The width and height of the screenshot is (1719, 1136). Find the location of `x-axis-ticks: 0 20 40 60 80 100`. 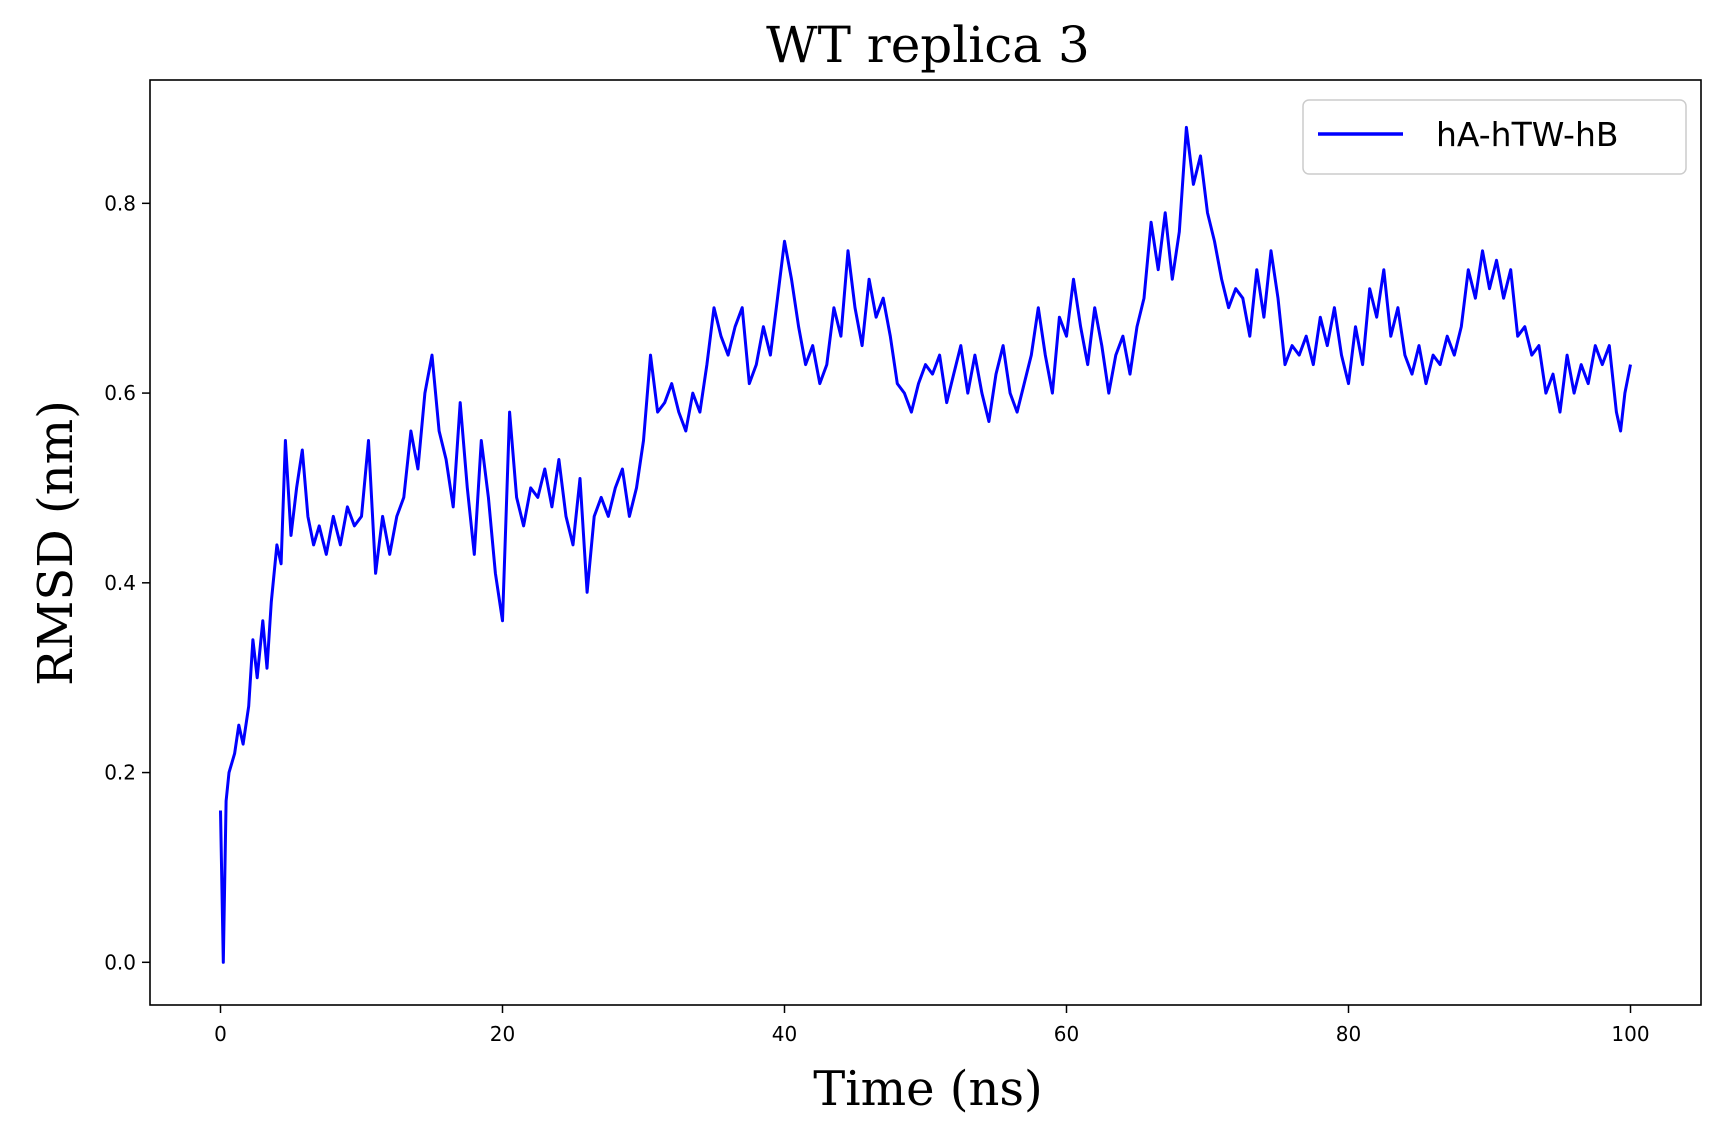

x-axis-ticks: 0 20 40 60 80 100 is located at coordinates (932, 1025).